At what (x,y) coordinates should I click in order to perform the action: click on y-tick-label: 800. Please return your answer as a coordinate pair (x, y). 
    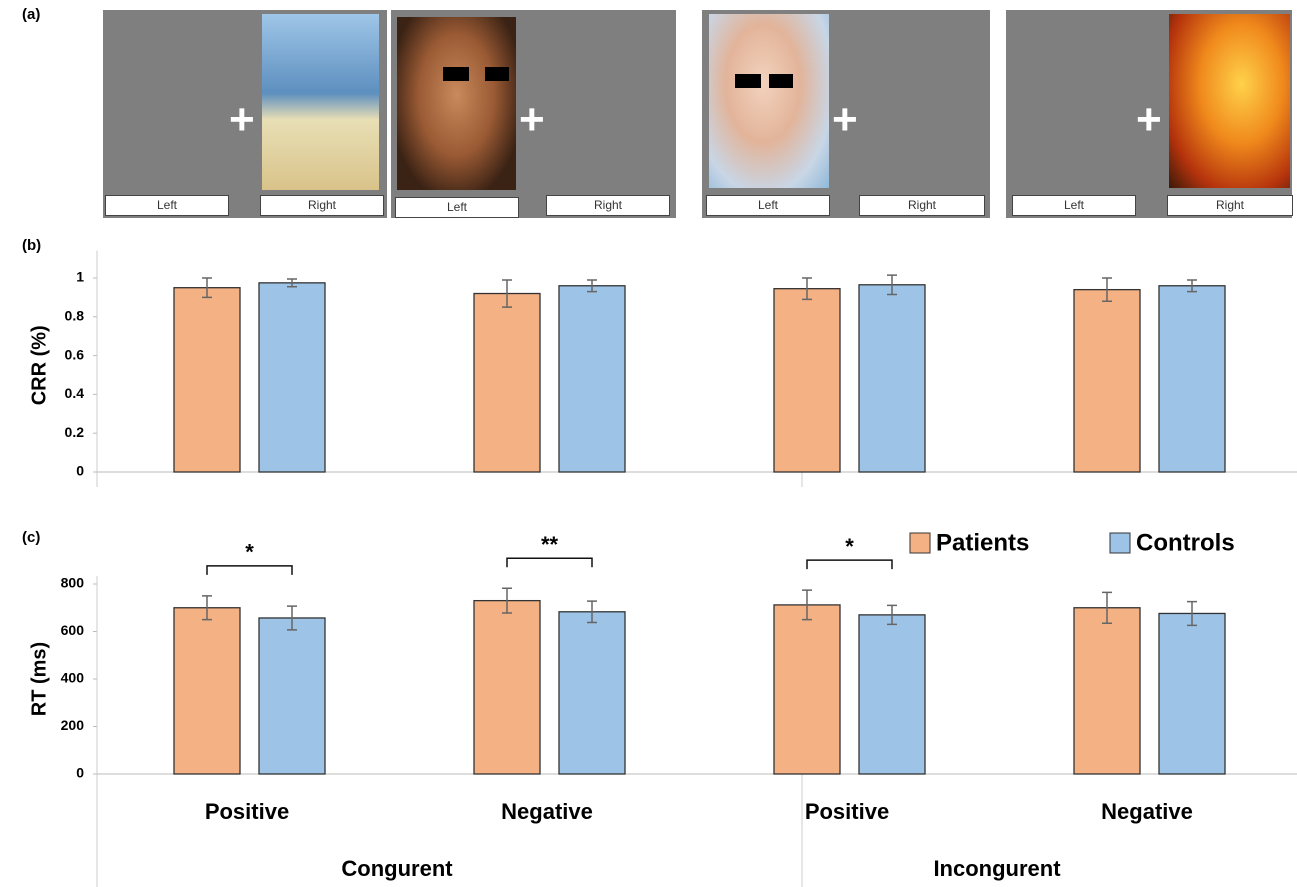
    Looking at the image, I should click on (73, 583).